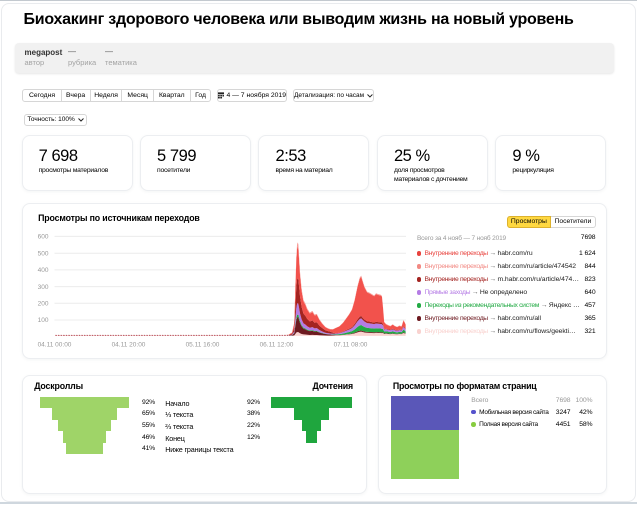 Image resolution: width=637 pixels, height=505 pixels. Describe the element at coordinates (42, 320) in the screenshot. I see `svg-text: 100` at that location.